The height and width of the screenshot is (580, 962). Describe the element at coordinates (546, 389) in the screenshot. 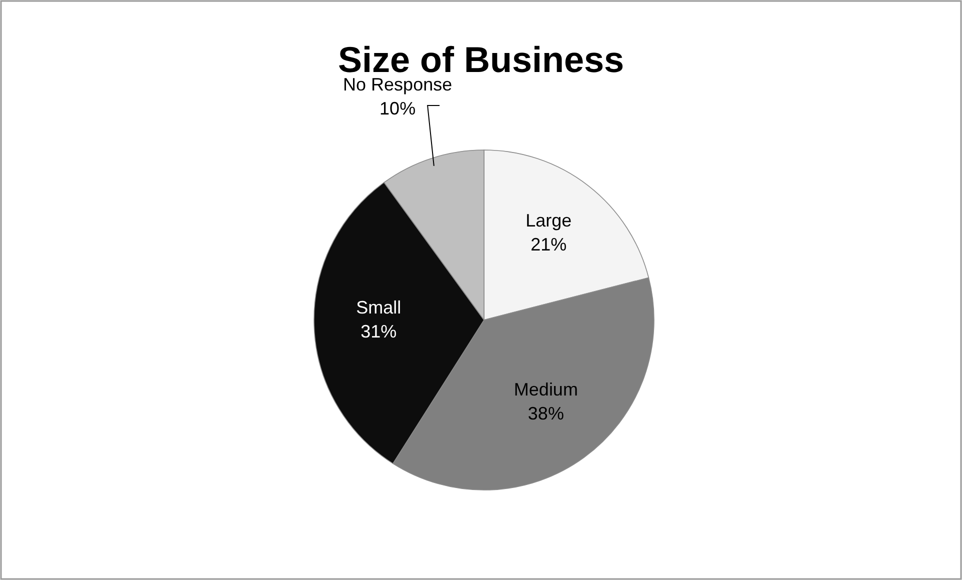

I see `slice-label: Medium` at that location.